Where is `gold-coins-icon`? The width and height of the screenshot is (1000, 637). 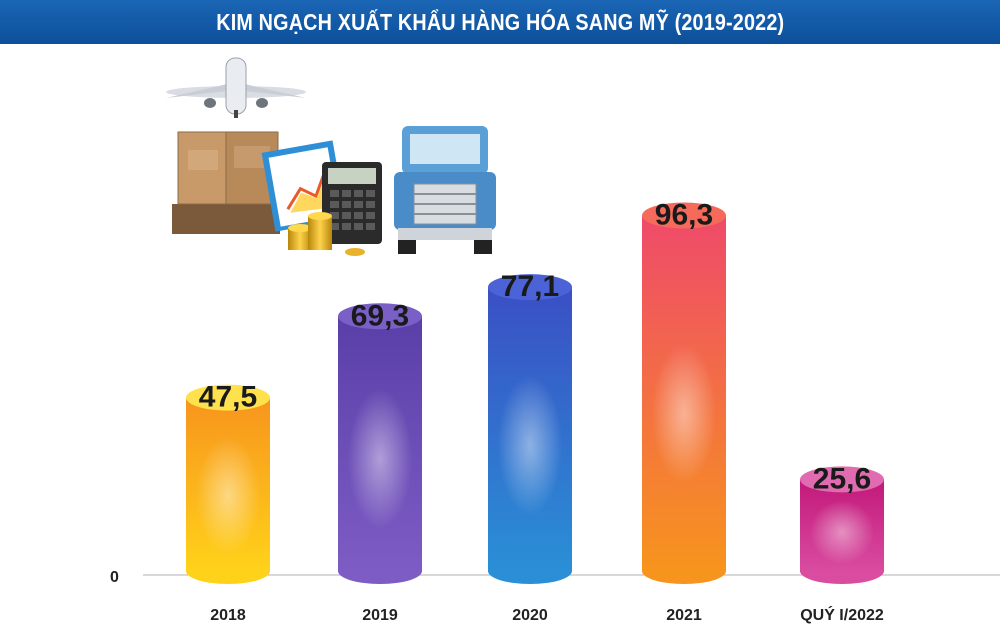 gold-coins-icon is located at coordinates (326, 234).